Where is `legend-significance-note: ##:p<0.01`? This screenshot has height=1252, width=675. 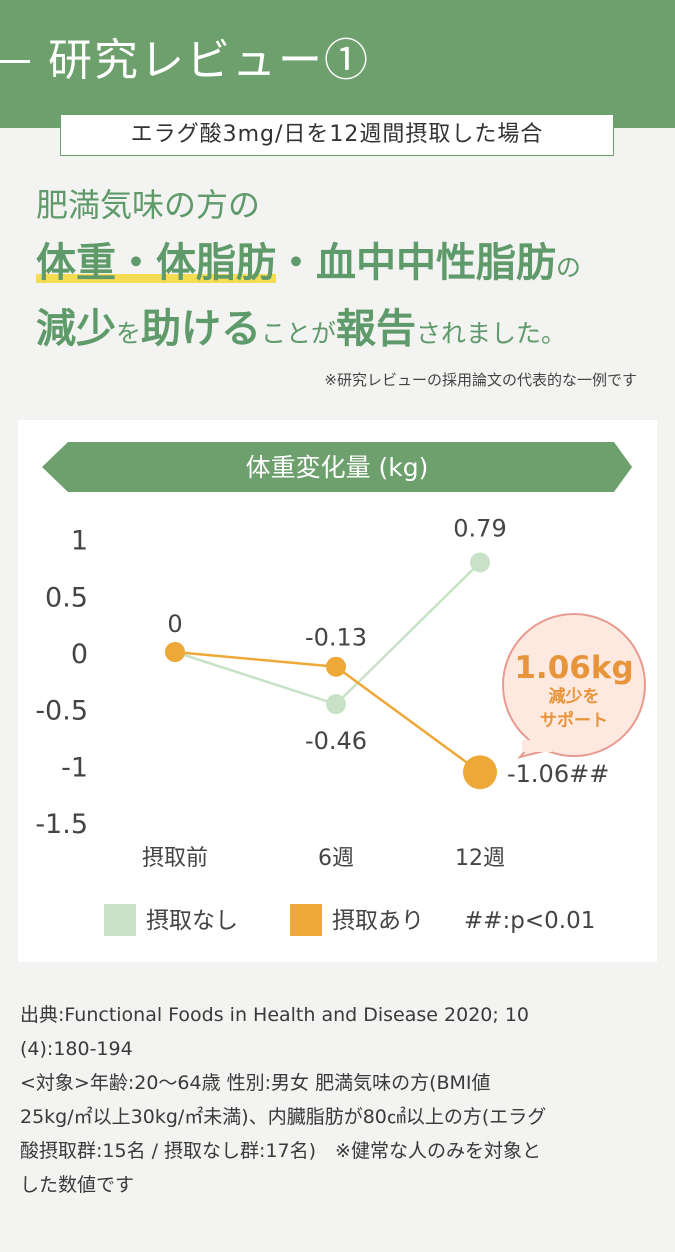 legend-significance-note: ##:p<0.01 is located at coordinates (529, 921).